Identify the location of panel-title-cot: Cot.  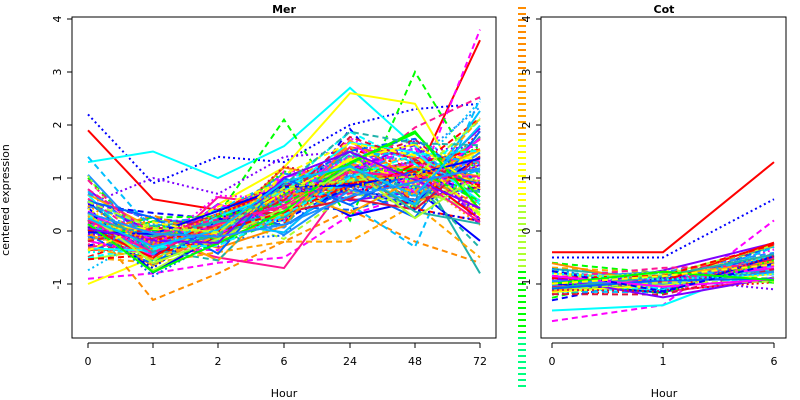
(664, 9).